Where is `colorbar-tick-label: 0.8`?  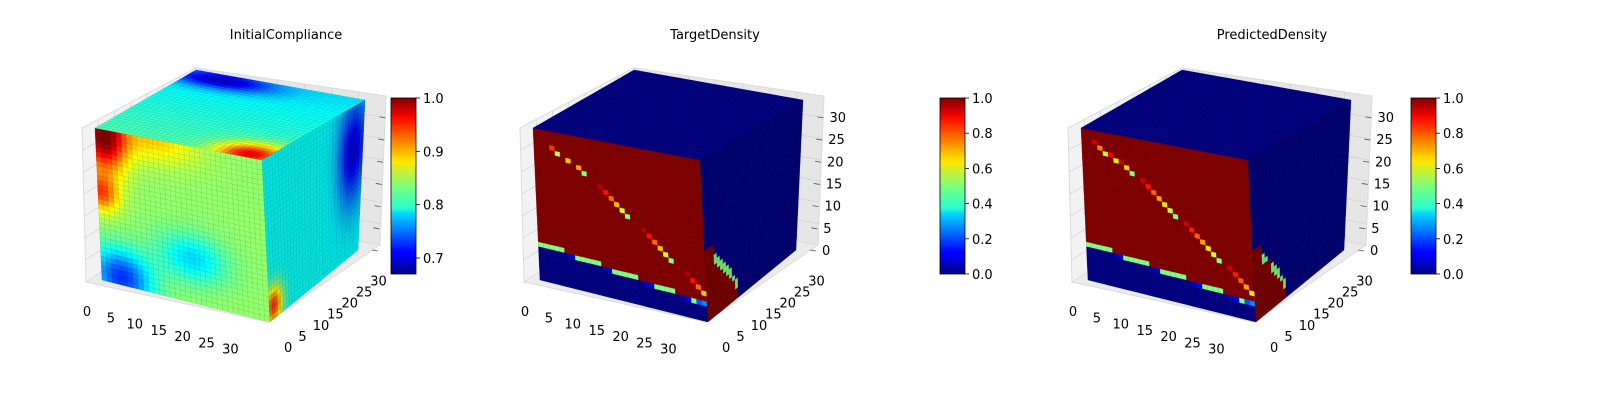 colorbar-tick-label: 0.8 is located at coordinates (433, 206).